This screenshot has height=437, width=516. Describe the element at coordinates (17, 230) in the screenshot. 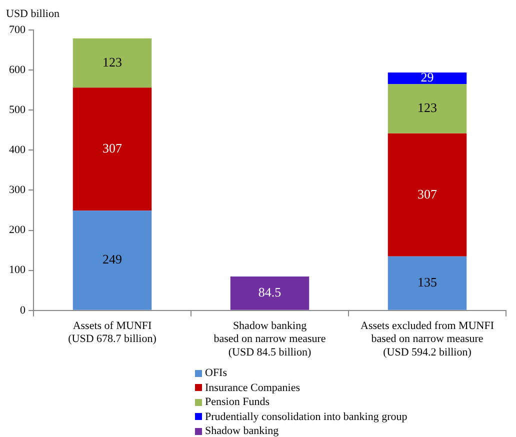

I see `y-tick-label: 200` at that location.